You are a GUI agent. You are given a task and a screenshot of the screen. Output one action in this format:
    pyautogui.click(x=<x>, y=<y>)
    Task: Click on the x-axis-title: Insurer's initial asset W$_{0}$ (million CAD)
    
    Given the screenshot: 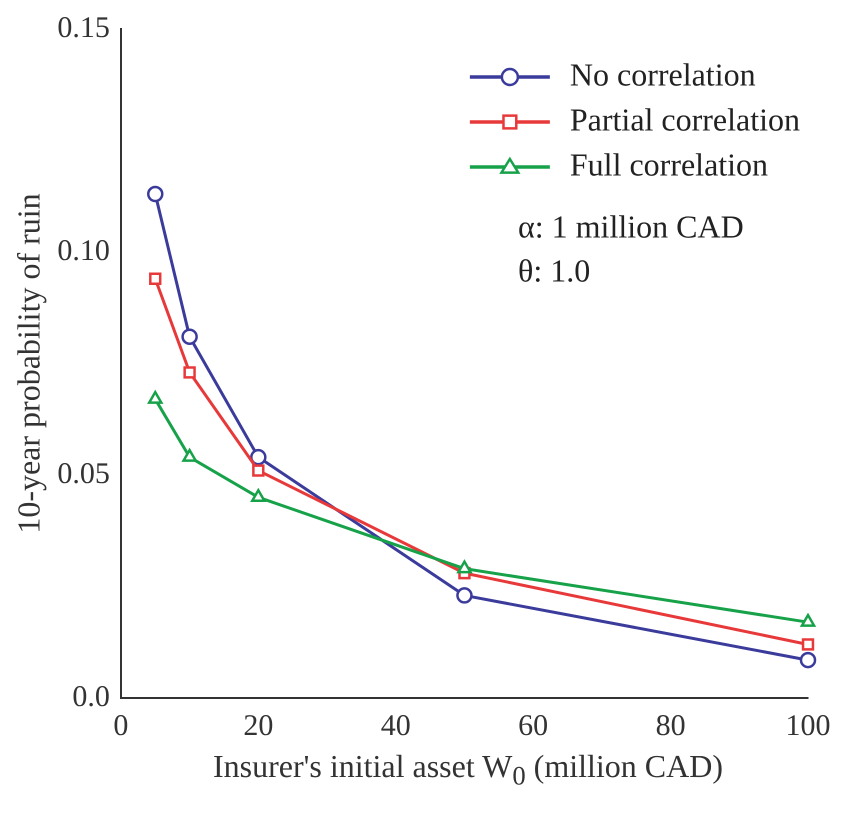 What is the action you would take?
    pyautogui.click(x=468, y=770)
    